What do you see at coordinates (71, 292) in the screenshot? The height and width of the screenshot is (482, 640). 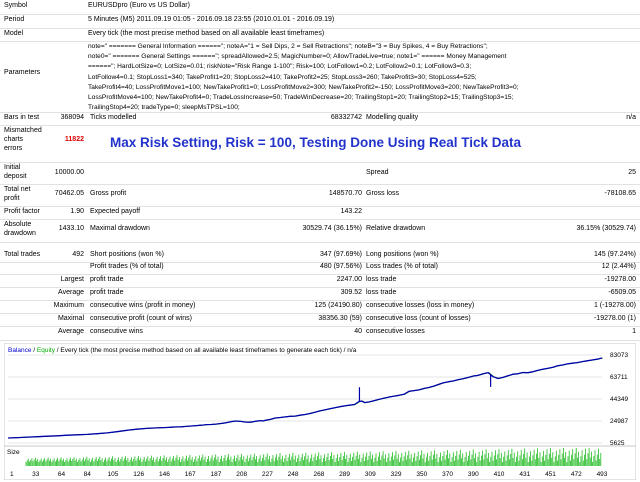 I see `average-label: Average` at bounding box center [71, 292].